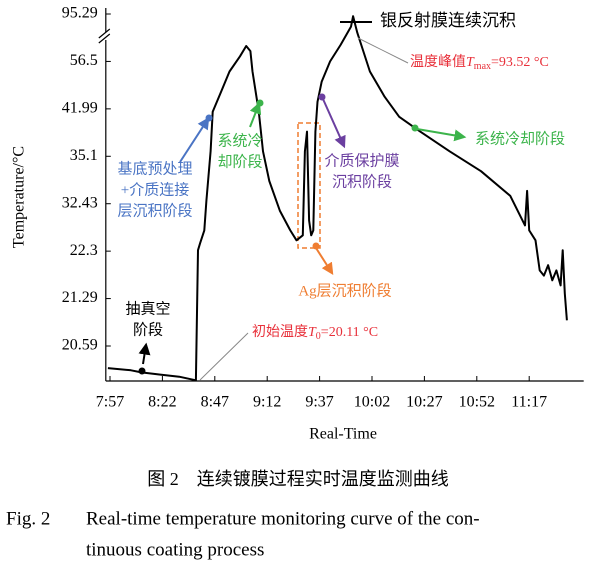 This screenshot has width=597, height=581. What do you see at coordinates (175, 549) in the screenshot?
I see `caption-en: tinuous coating process` at bounding box center [175, 549].